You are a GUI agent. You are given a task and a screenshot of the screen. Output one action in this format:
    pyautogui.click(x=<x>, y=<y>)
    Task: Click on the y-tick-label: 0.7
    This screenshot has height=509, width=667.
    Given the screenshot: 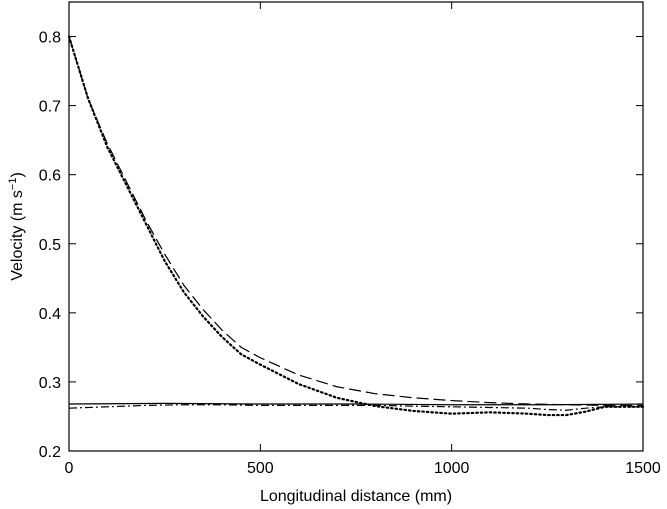 What is the action you would take?
    pyautogui.click(x=50, y=107)
    